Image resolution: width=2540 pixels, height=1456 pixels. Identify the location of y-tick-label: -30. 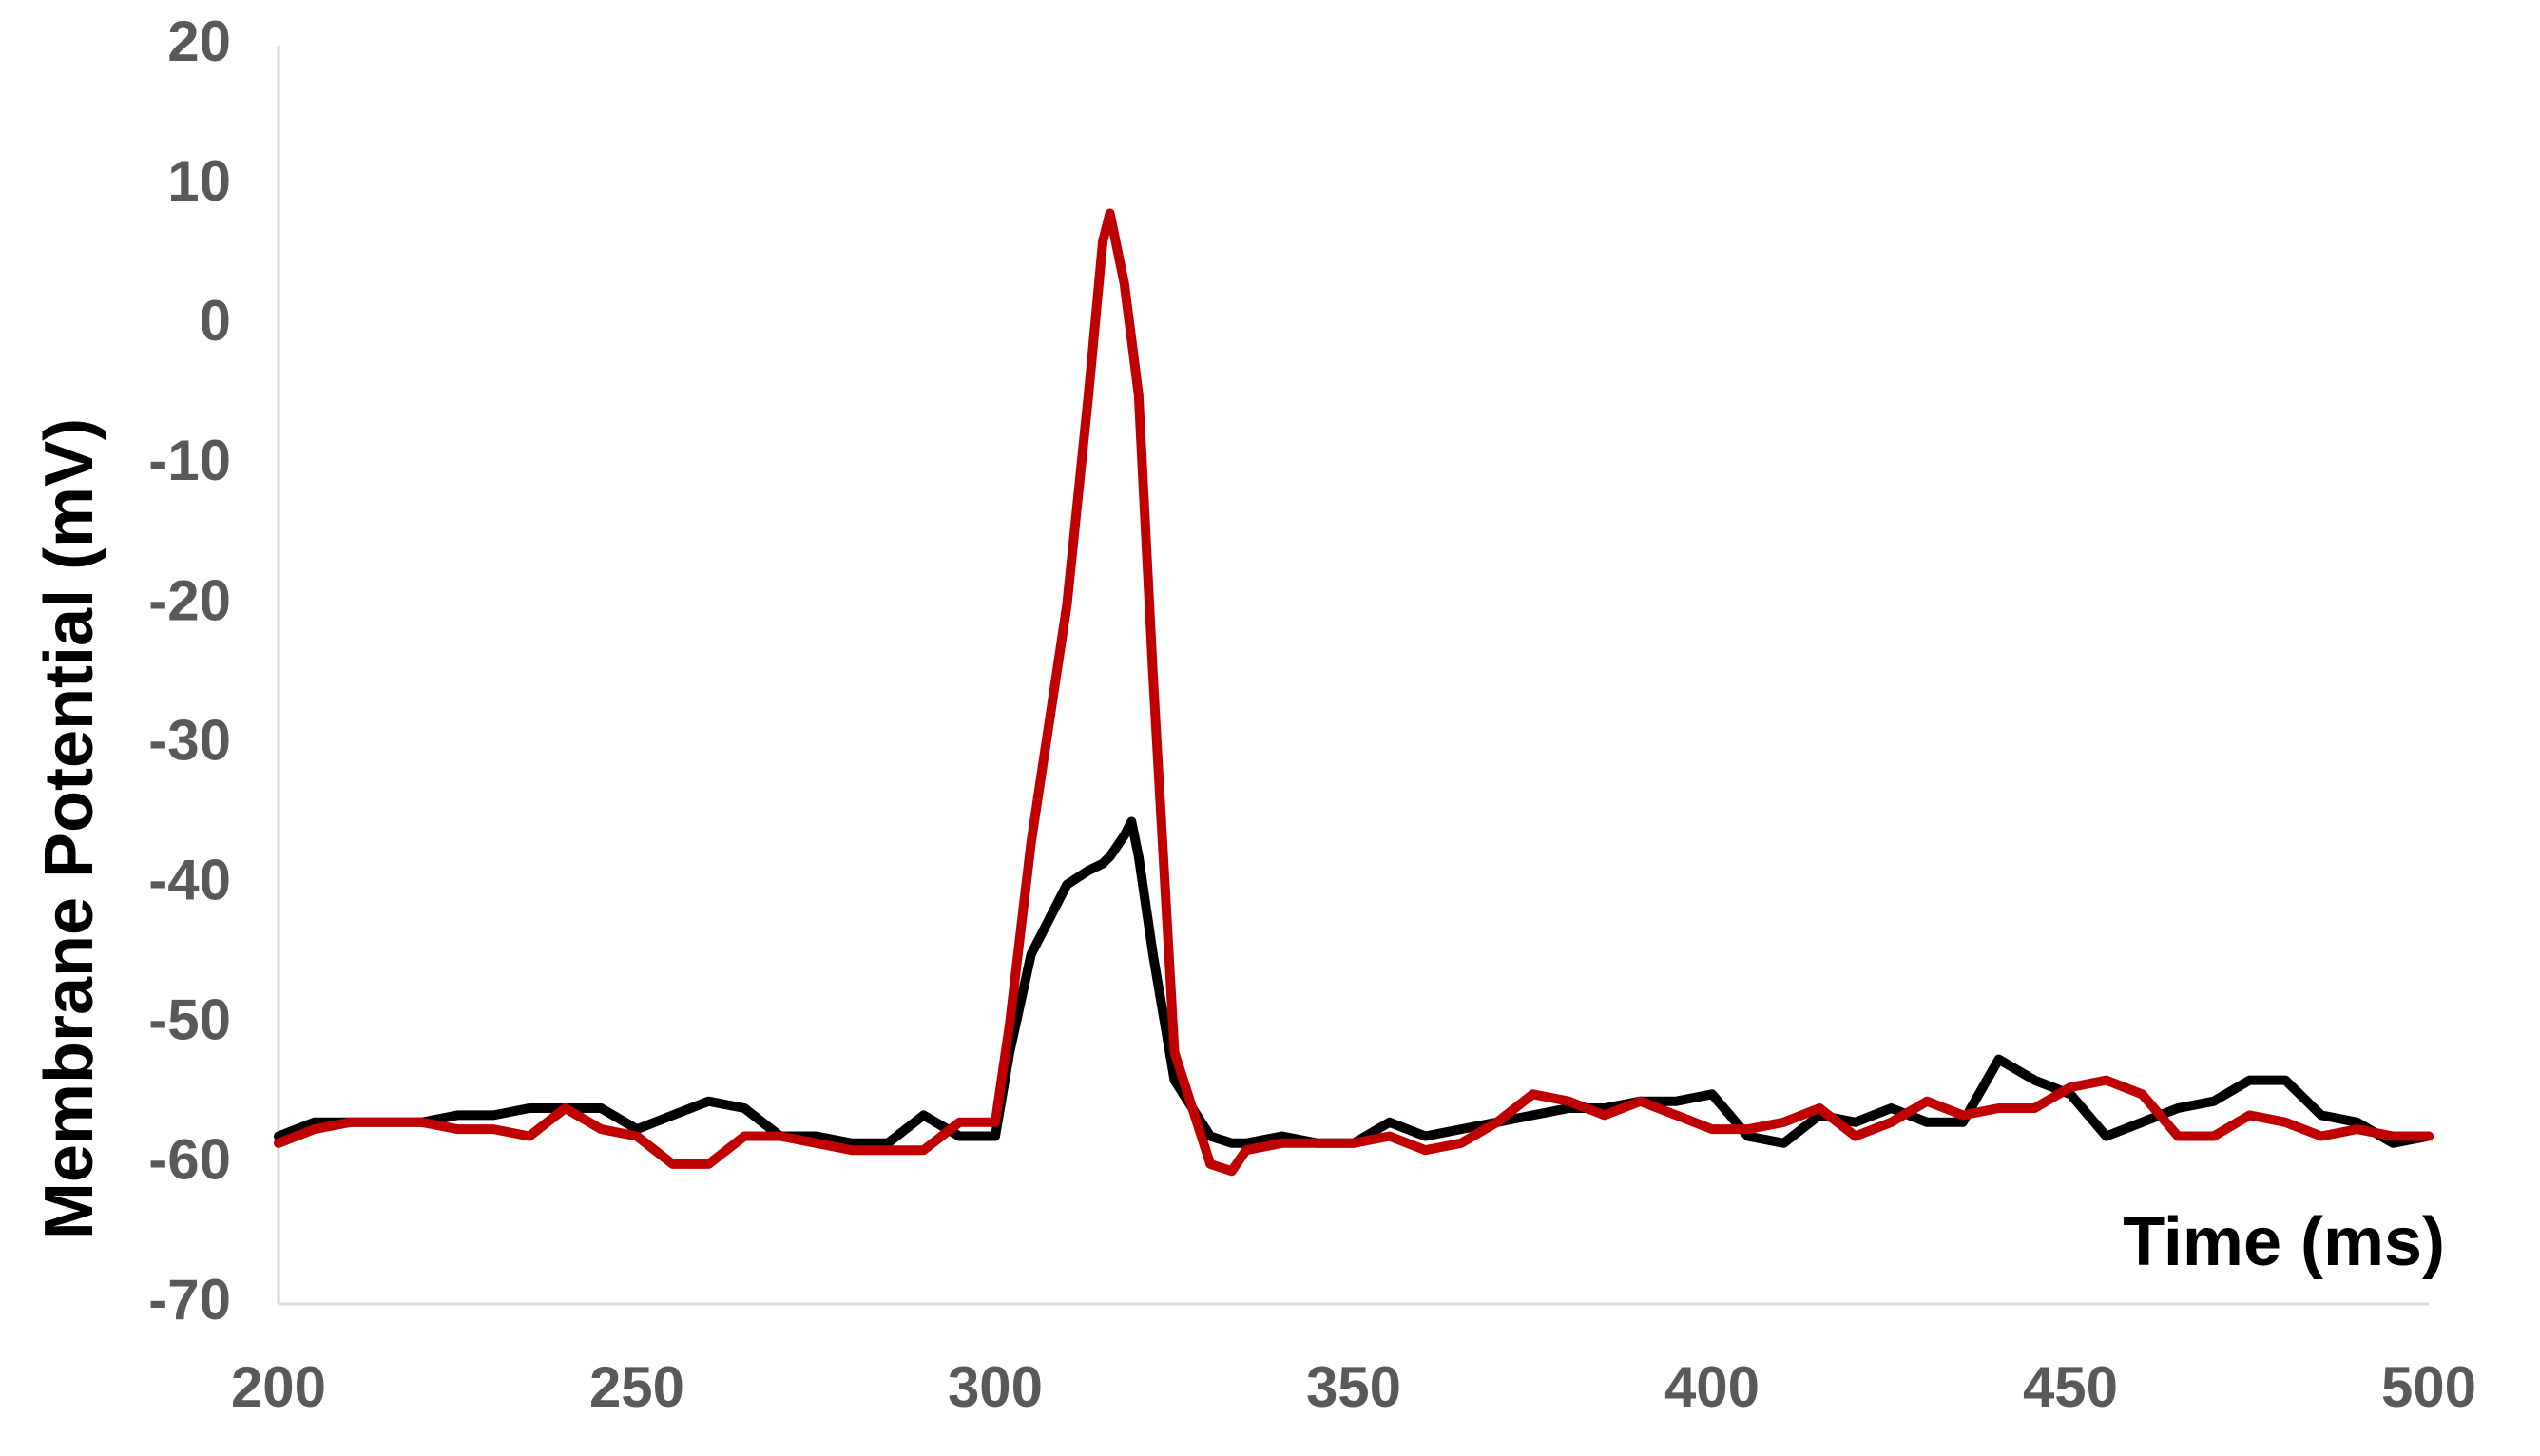
(189, 740).